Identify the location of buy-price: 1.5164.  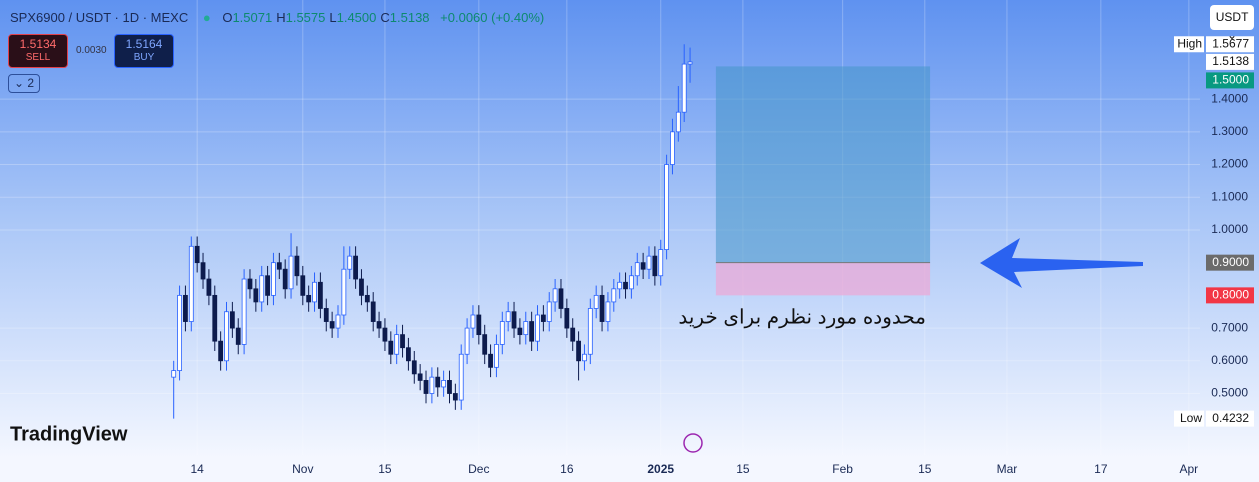
(144, 44).